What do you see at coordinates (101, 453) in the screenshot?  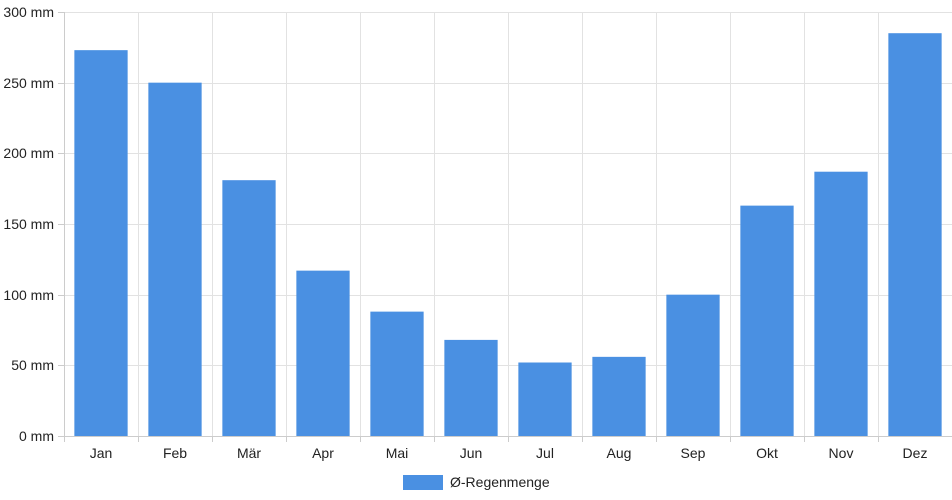 I see `x-tick-label: Jan` at bounding box center [101, 453].